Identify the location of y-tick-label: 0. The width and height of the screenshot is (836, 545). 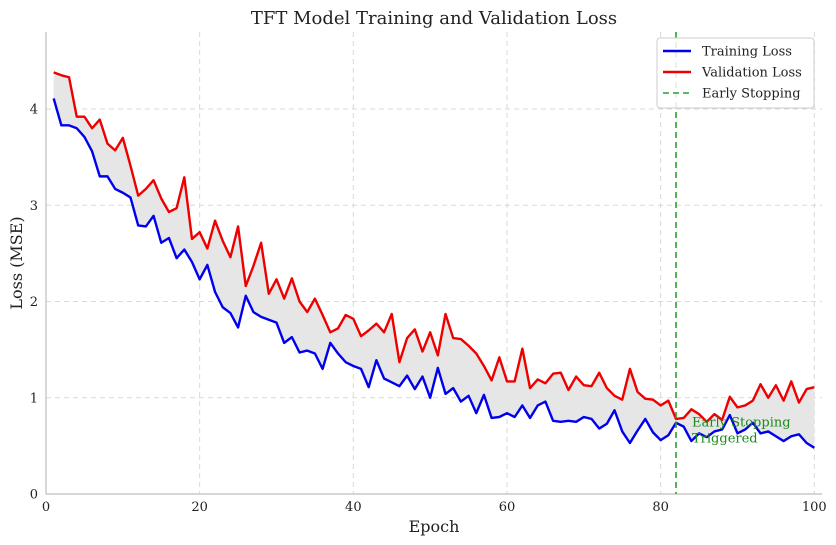
(34, 495).